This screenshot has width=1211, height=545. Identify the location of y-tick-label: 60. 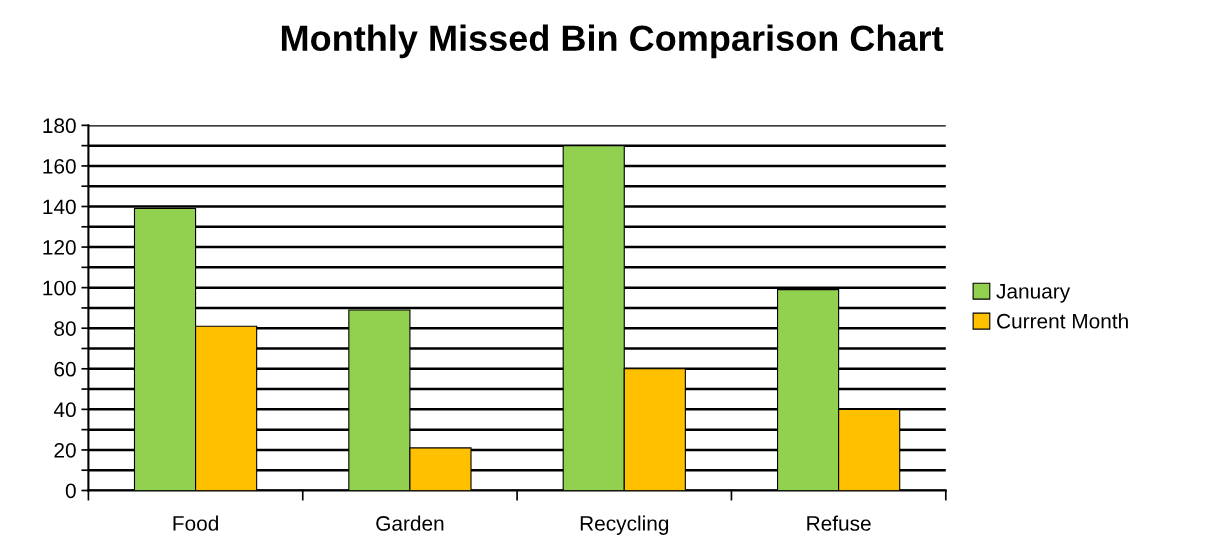
(65, 369).